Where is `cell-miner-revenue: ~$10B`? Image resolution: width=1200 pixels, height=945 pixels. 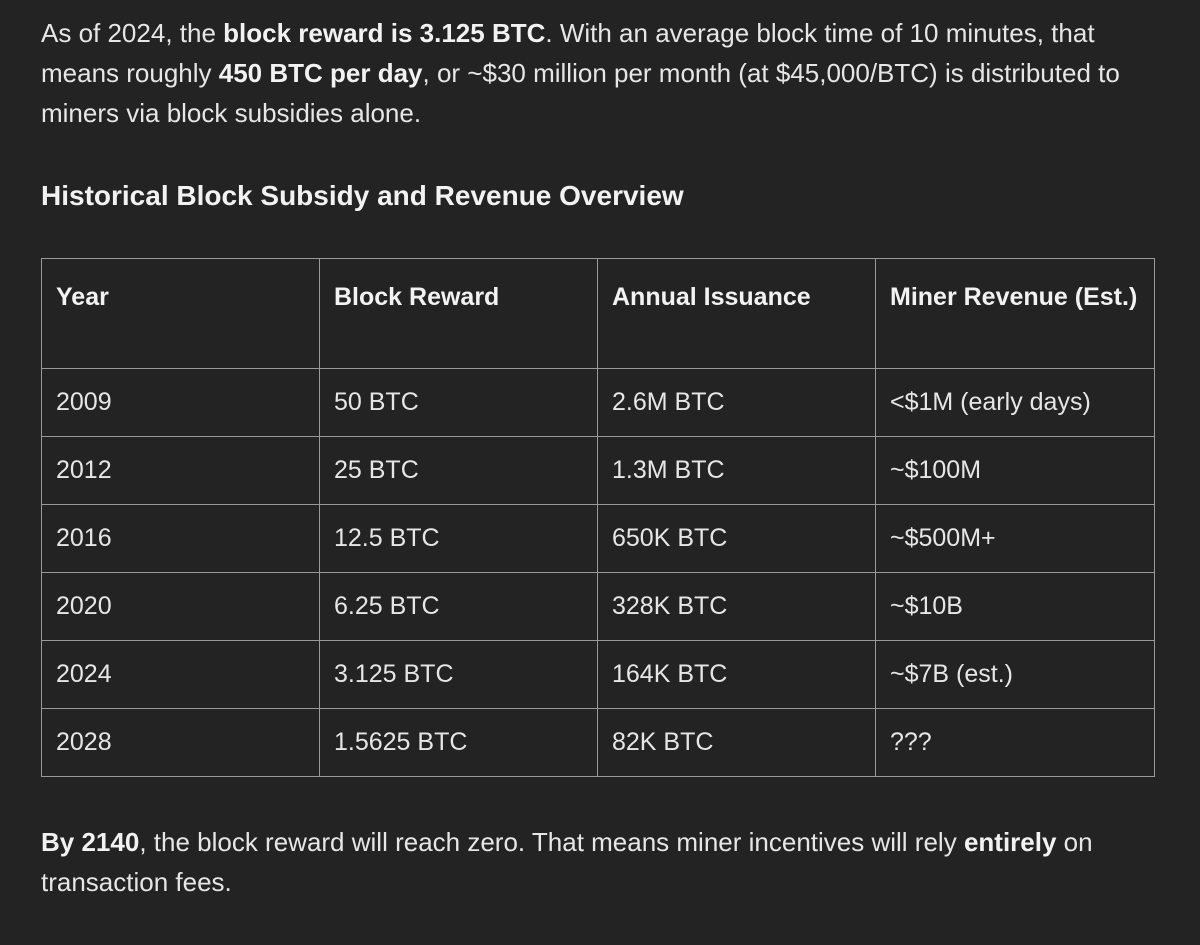
cell-miner-revenue: ~$10B is located at coordinates (1015, 606).